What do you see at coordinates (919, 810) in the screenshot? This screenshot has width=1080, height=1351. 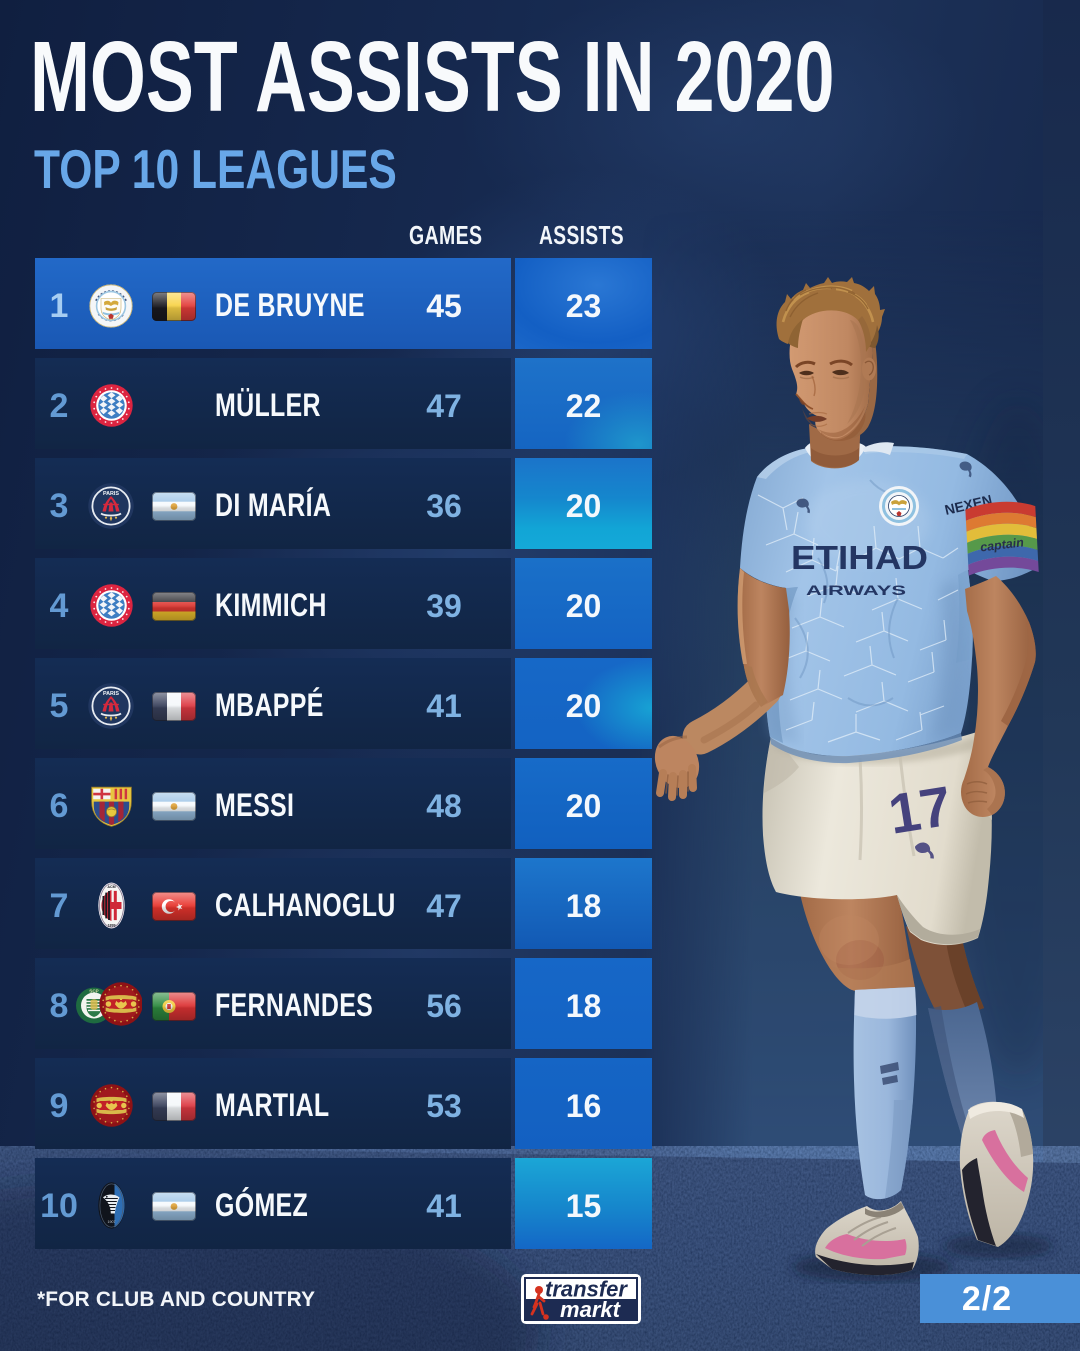 I see `svg-text: 17` at bounding box center [919, 810].